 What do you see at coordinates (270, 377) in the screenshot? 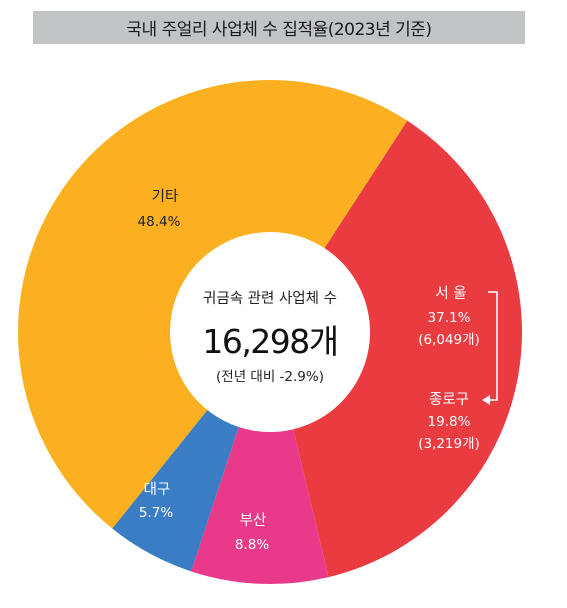
I see `center-change: (전년 대비 -2.9%)` at bounding box center [270, 377].